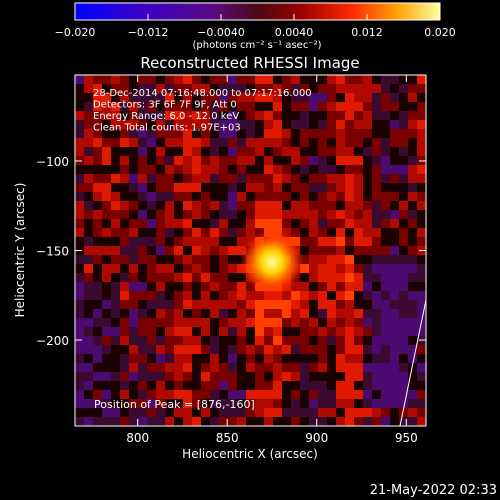 The height and width of the screenshot is (500, 500). I want to click on solar-limb, so click(412, 362).